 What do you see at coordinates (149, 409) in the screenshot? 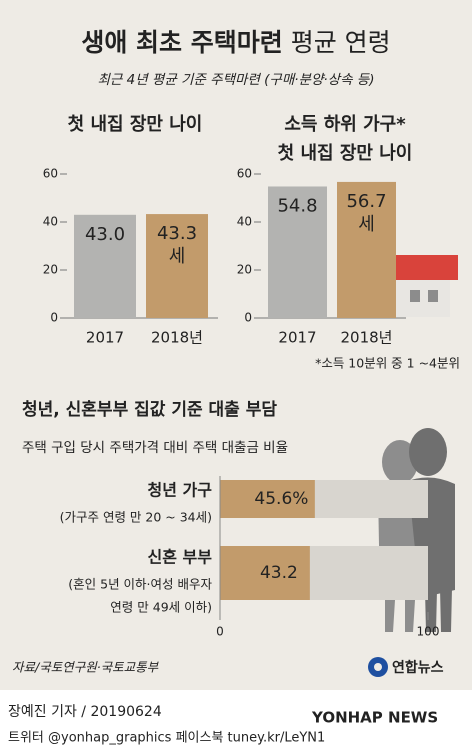
I see `chart-title: 청년, 신혼부부 집값 기준 대출 부담` at bounding box center [149, 409].